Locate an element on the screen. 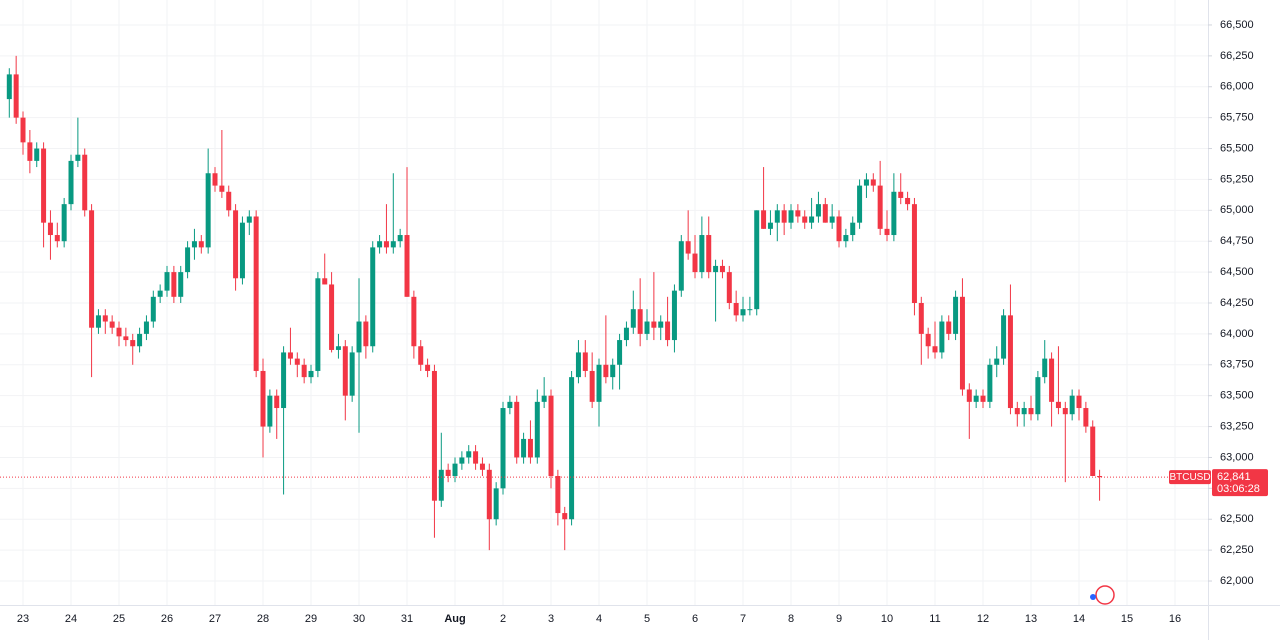  x-tick-label: 26 is located at coordinates (167, 619).